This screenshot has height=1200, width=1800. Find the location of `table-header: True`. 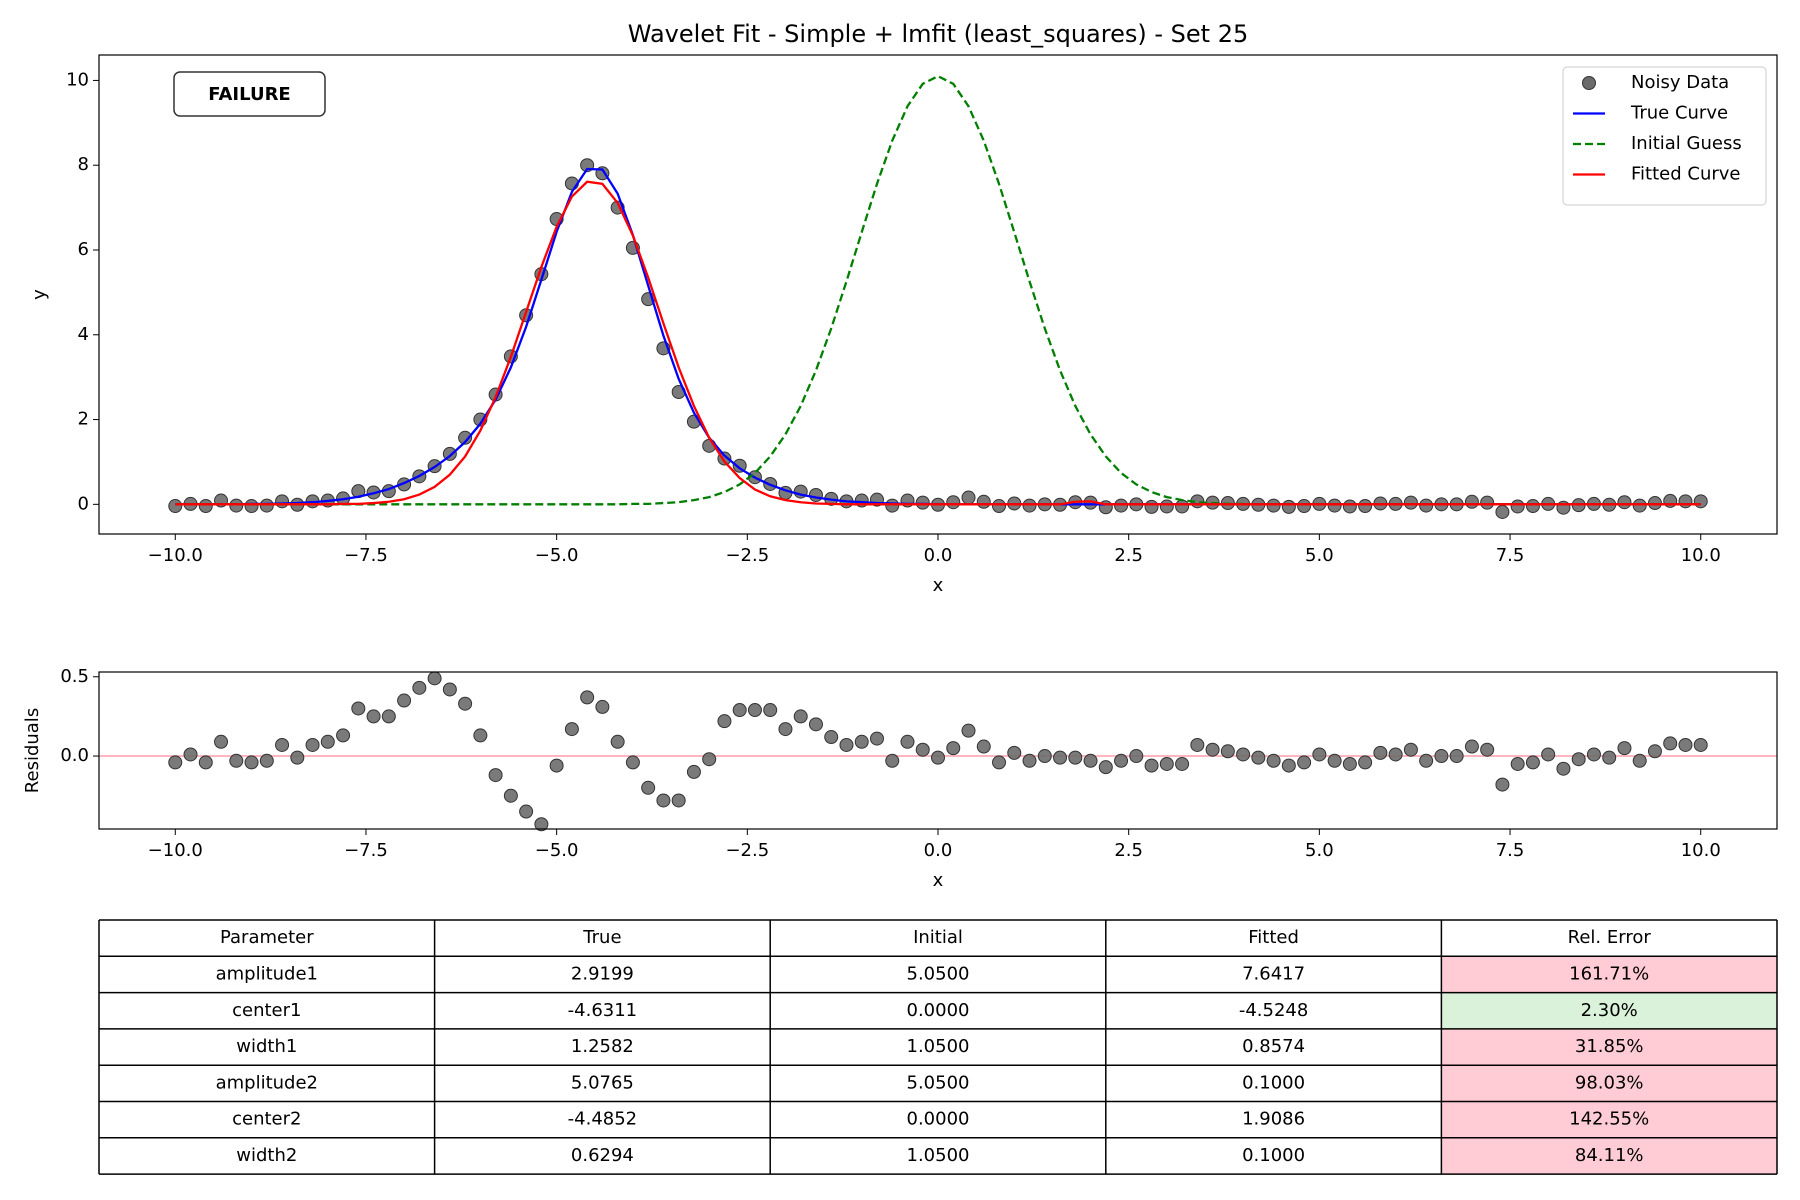

table-header: True is located at coordinates (601, 937).